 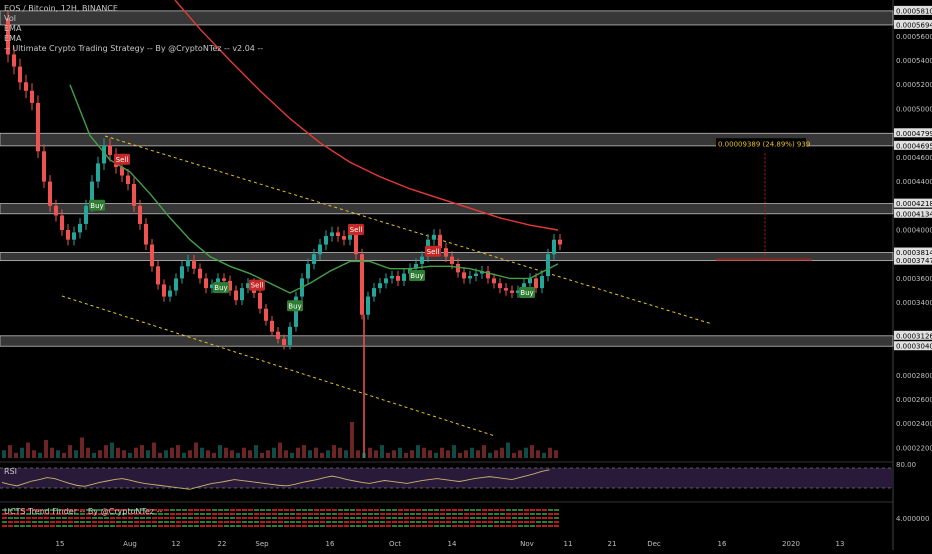 What do you see at coordinates (13, 38) in the screenshot?
I see `indicator-ema-2: EMA` at bounding box center [13, 38].